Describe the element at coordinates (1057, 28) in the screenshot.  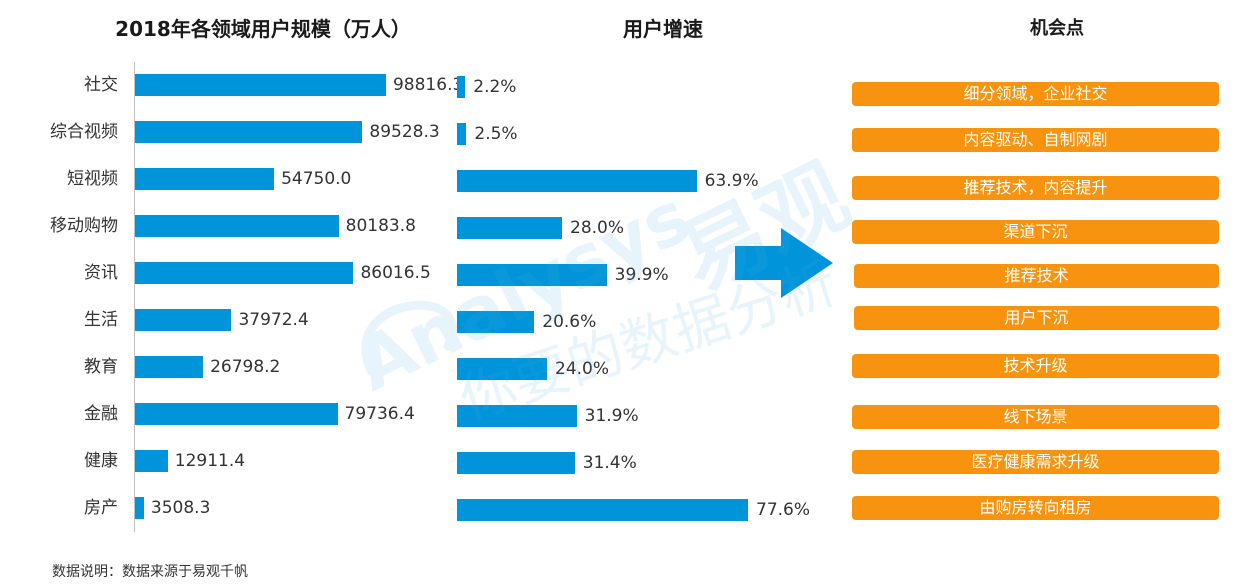
I see `opportunities-title: 机会点` at that location.